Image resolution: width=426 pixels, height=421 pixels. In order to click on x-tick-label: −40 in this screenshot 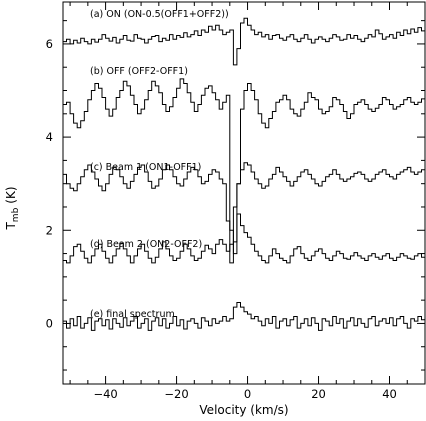, I will do `click(105, 394)`.